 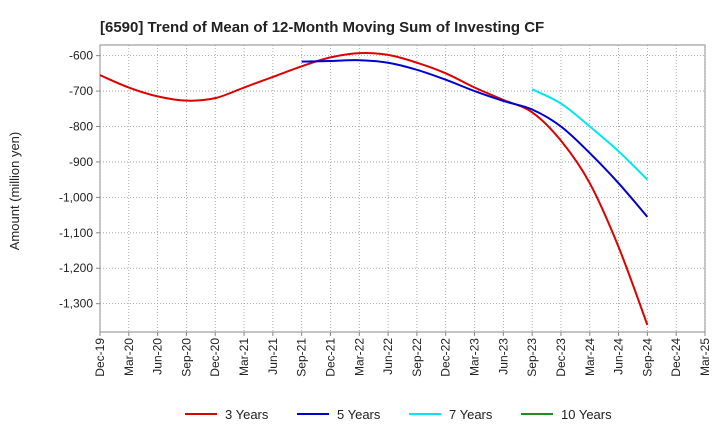 What do you see at coordinates (446, 357) in the screenshot?
I see `x-tick-label: Dec-22` at bounding box center [446, 357].